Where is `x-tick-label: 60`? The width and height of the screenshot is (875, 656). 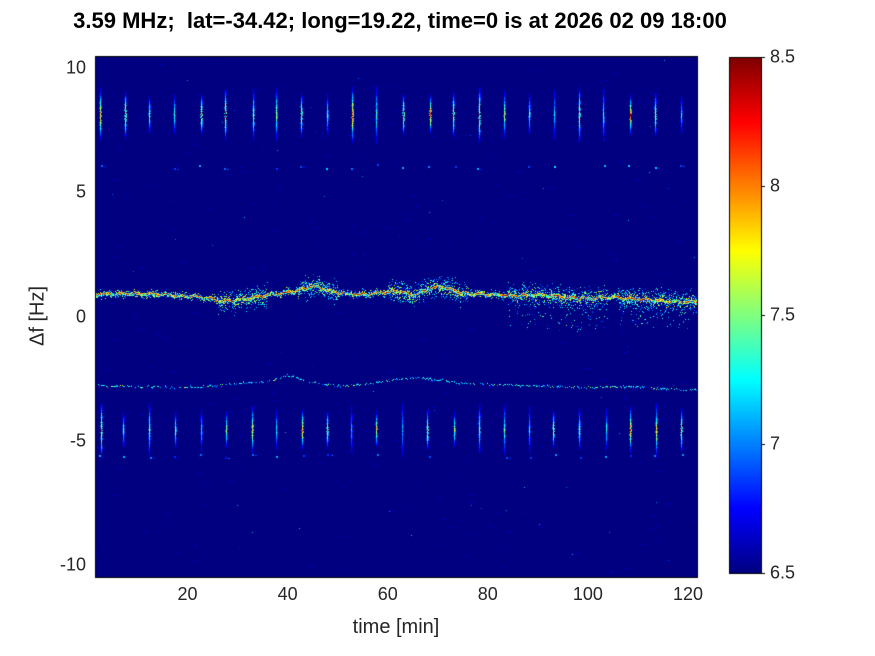
x-tick-label: 60 is located at coordinates (387, 594).